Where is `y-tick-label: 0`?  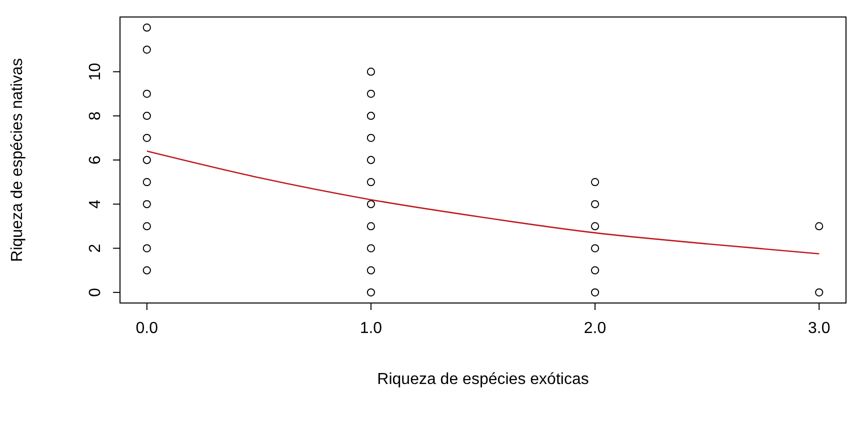
y-tick-label: 0 is located at coordinates (95, 292).